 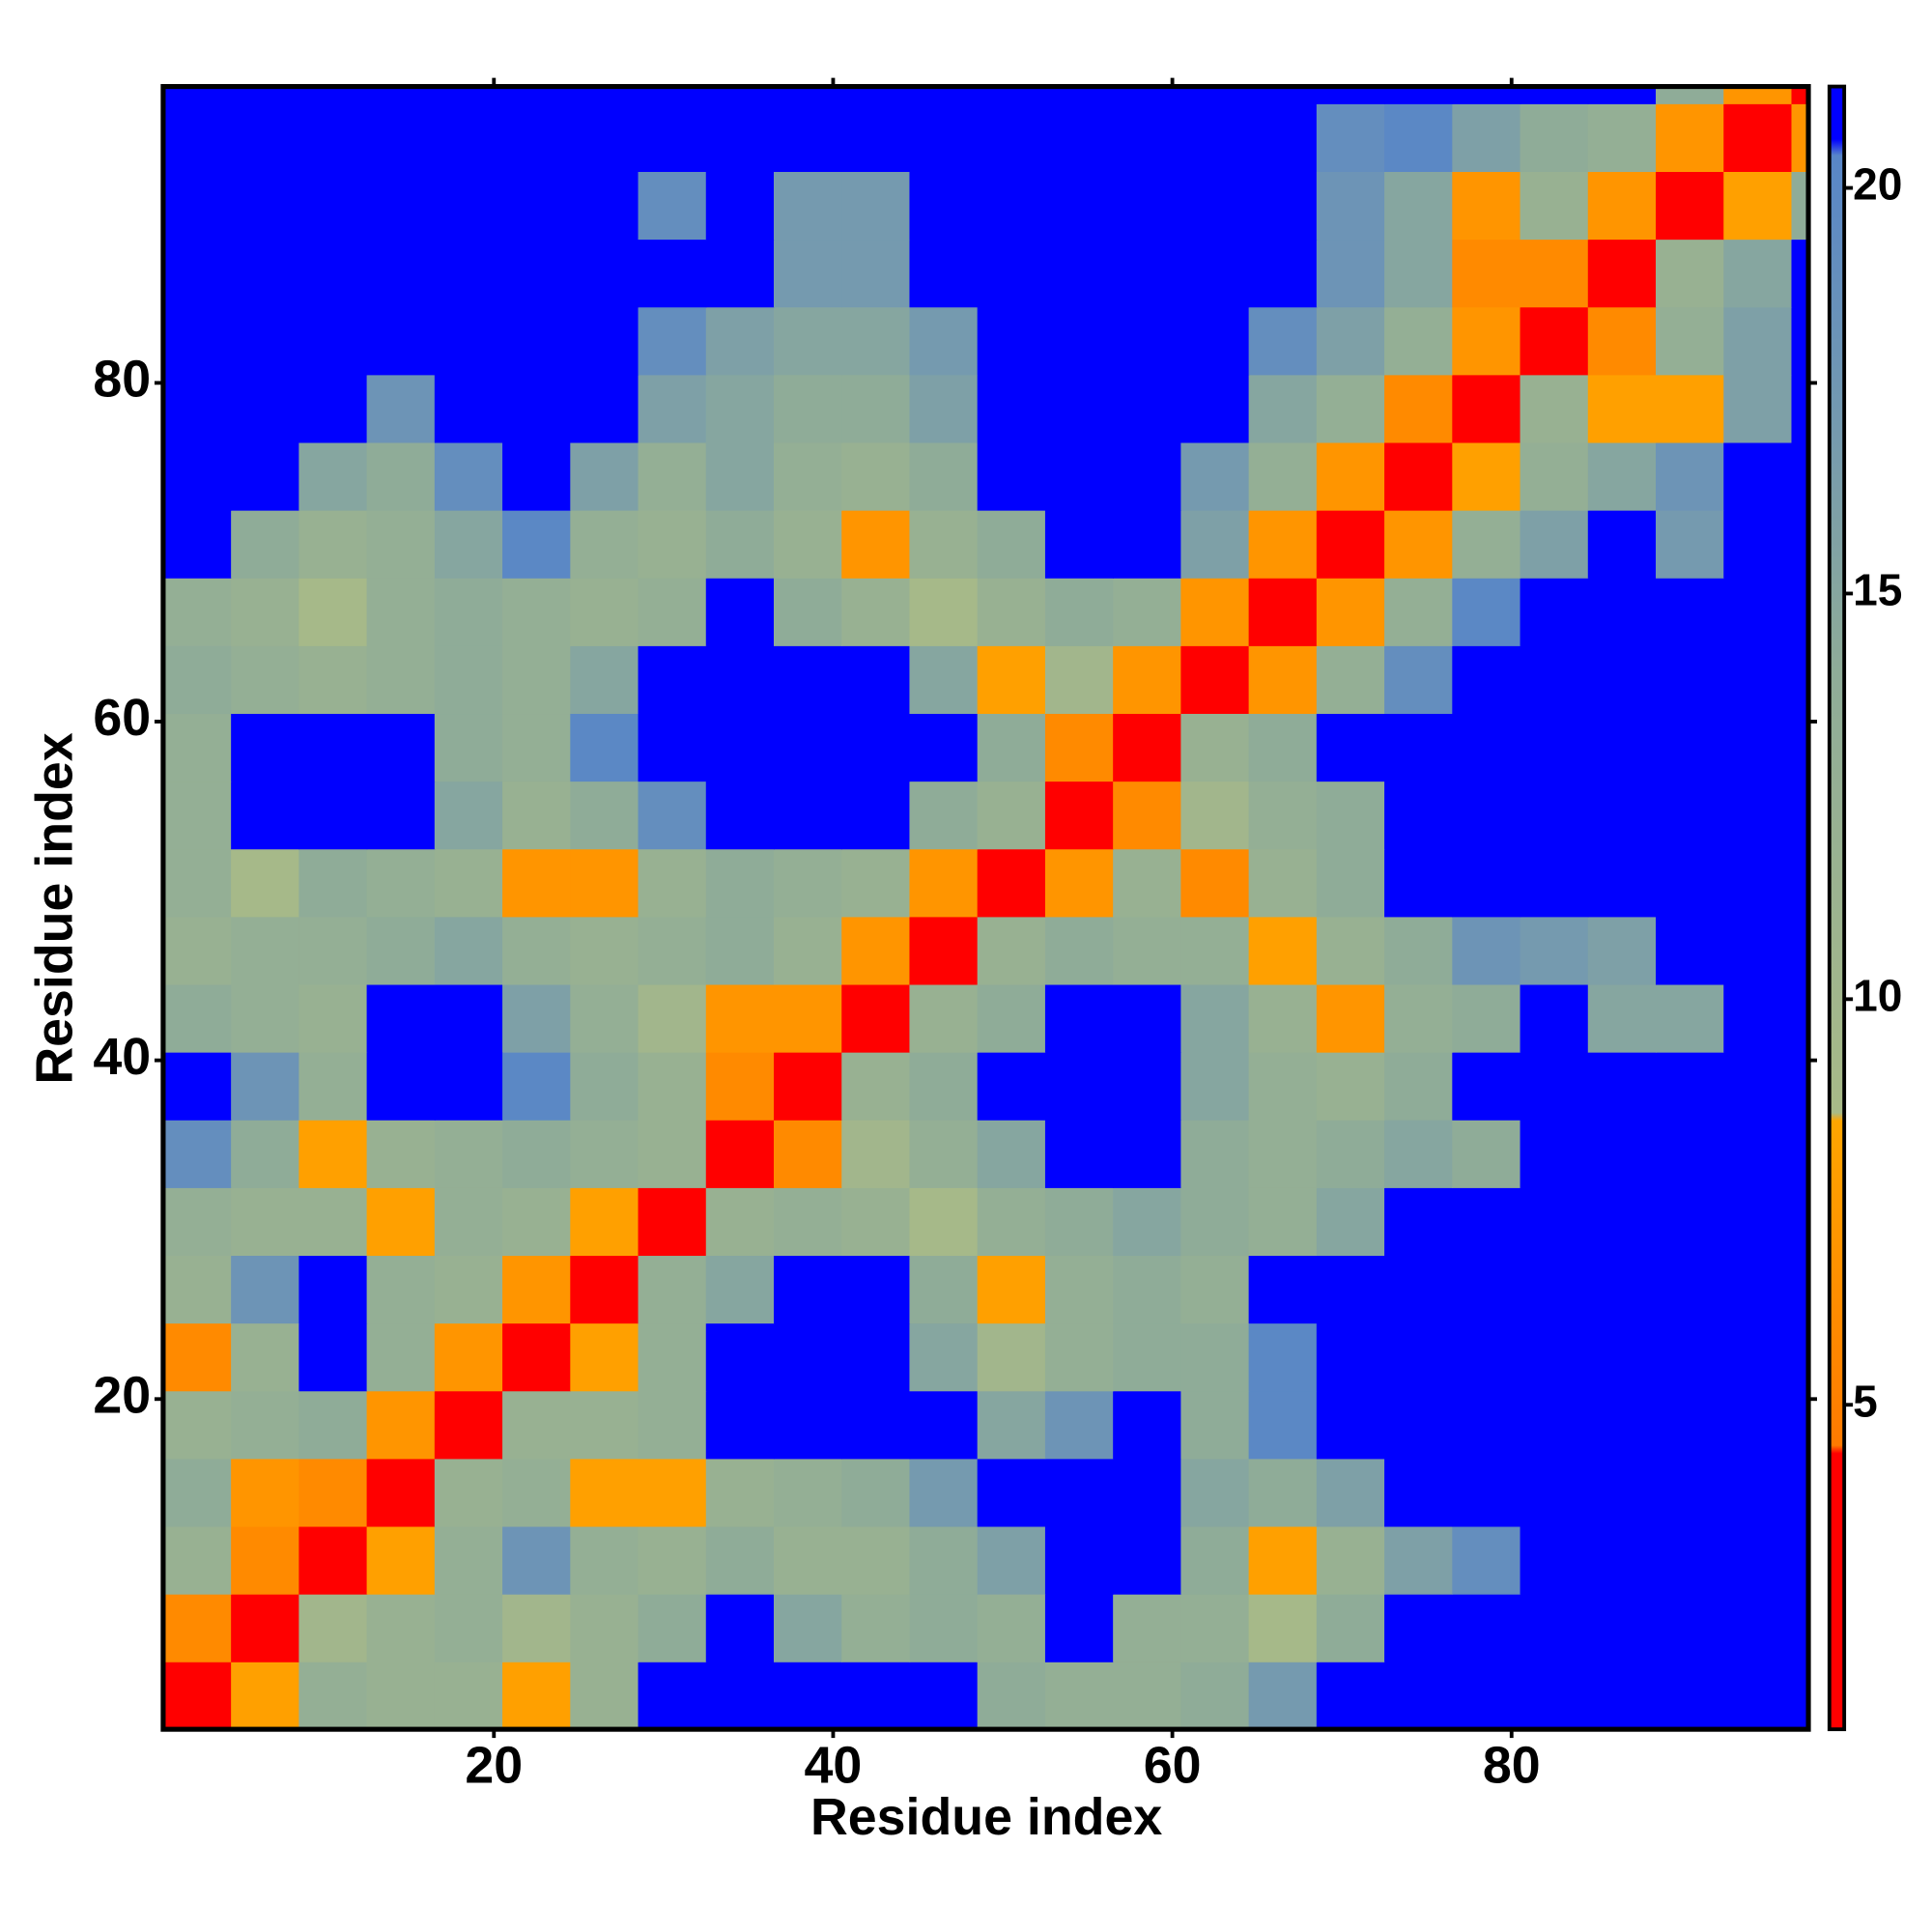 I want to click on colorbar-tick-label: 10, so click(x=1877, y=996).